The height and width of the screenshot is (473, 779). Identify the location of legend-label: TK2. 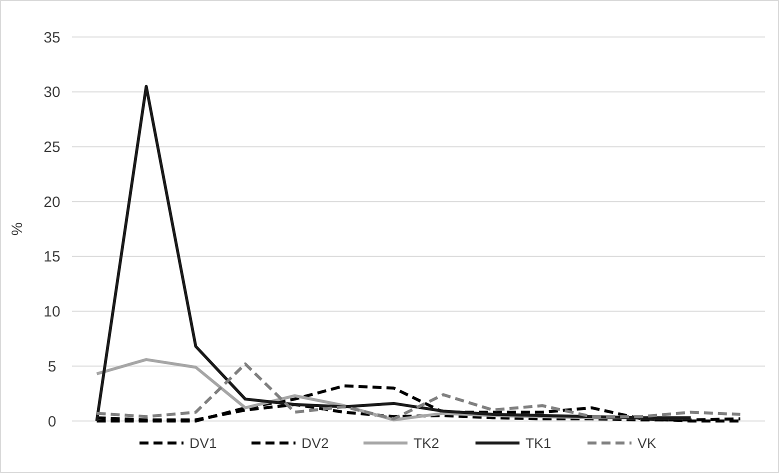
(427, 442).